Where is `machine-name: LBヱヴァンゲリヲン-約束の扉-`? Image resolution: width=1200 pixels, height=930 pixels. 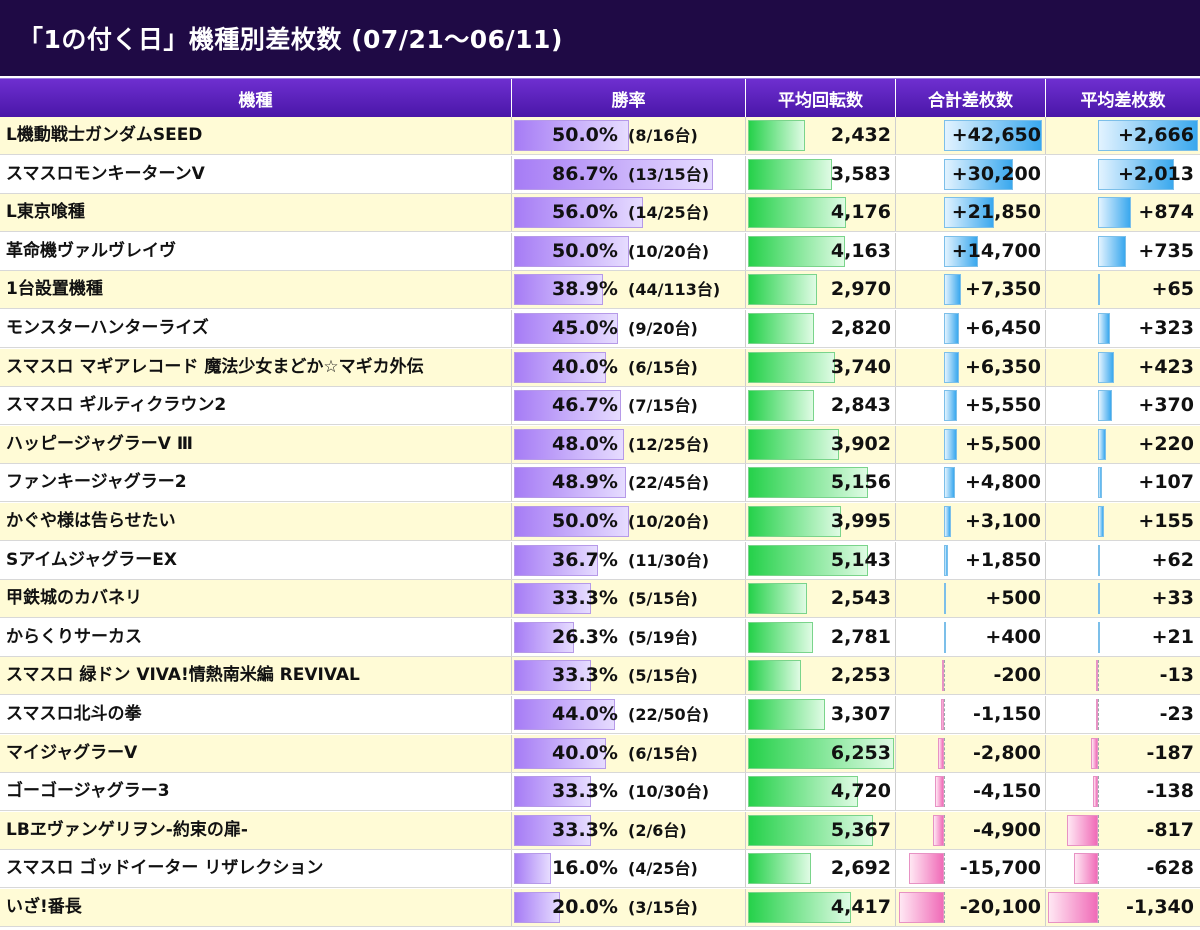
machine-name: LBヱヴァンゲリヲン-約束の扉- is located at coordinates (127, 829).